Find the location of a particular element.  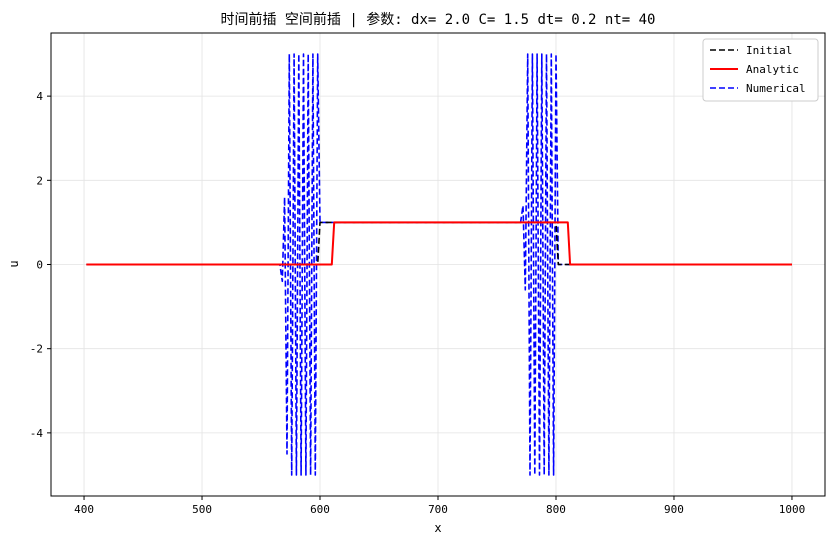

legend: Initial Analytic Numerical is located at coordinates (760, 70).